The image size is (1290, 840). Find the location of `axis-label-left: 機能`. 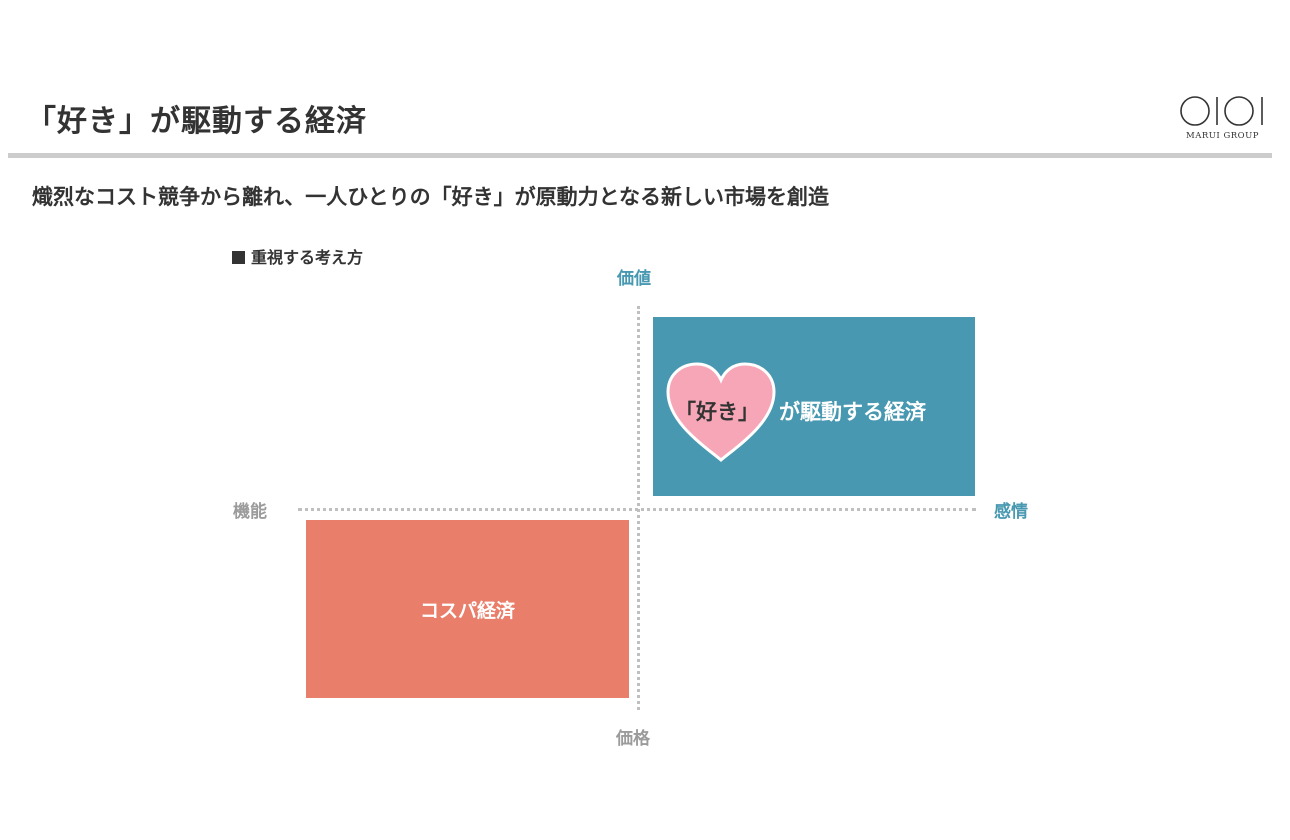

axis-label-left: 機能 is located at coordinates (250, 512).